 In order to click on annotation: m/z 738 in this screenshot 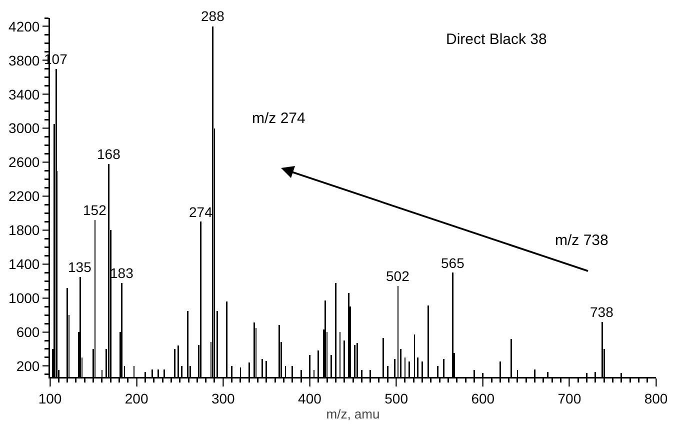, I will do `click(581, 240)`.